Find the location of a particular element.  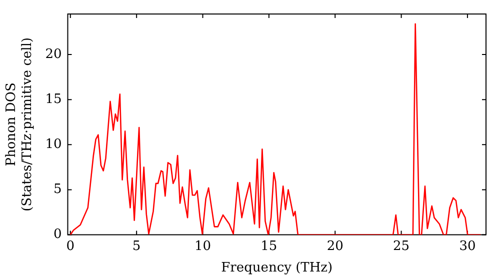

y-tick-label: 15 is located at coordinates (53, 99).